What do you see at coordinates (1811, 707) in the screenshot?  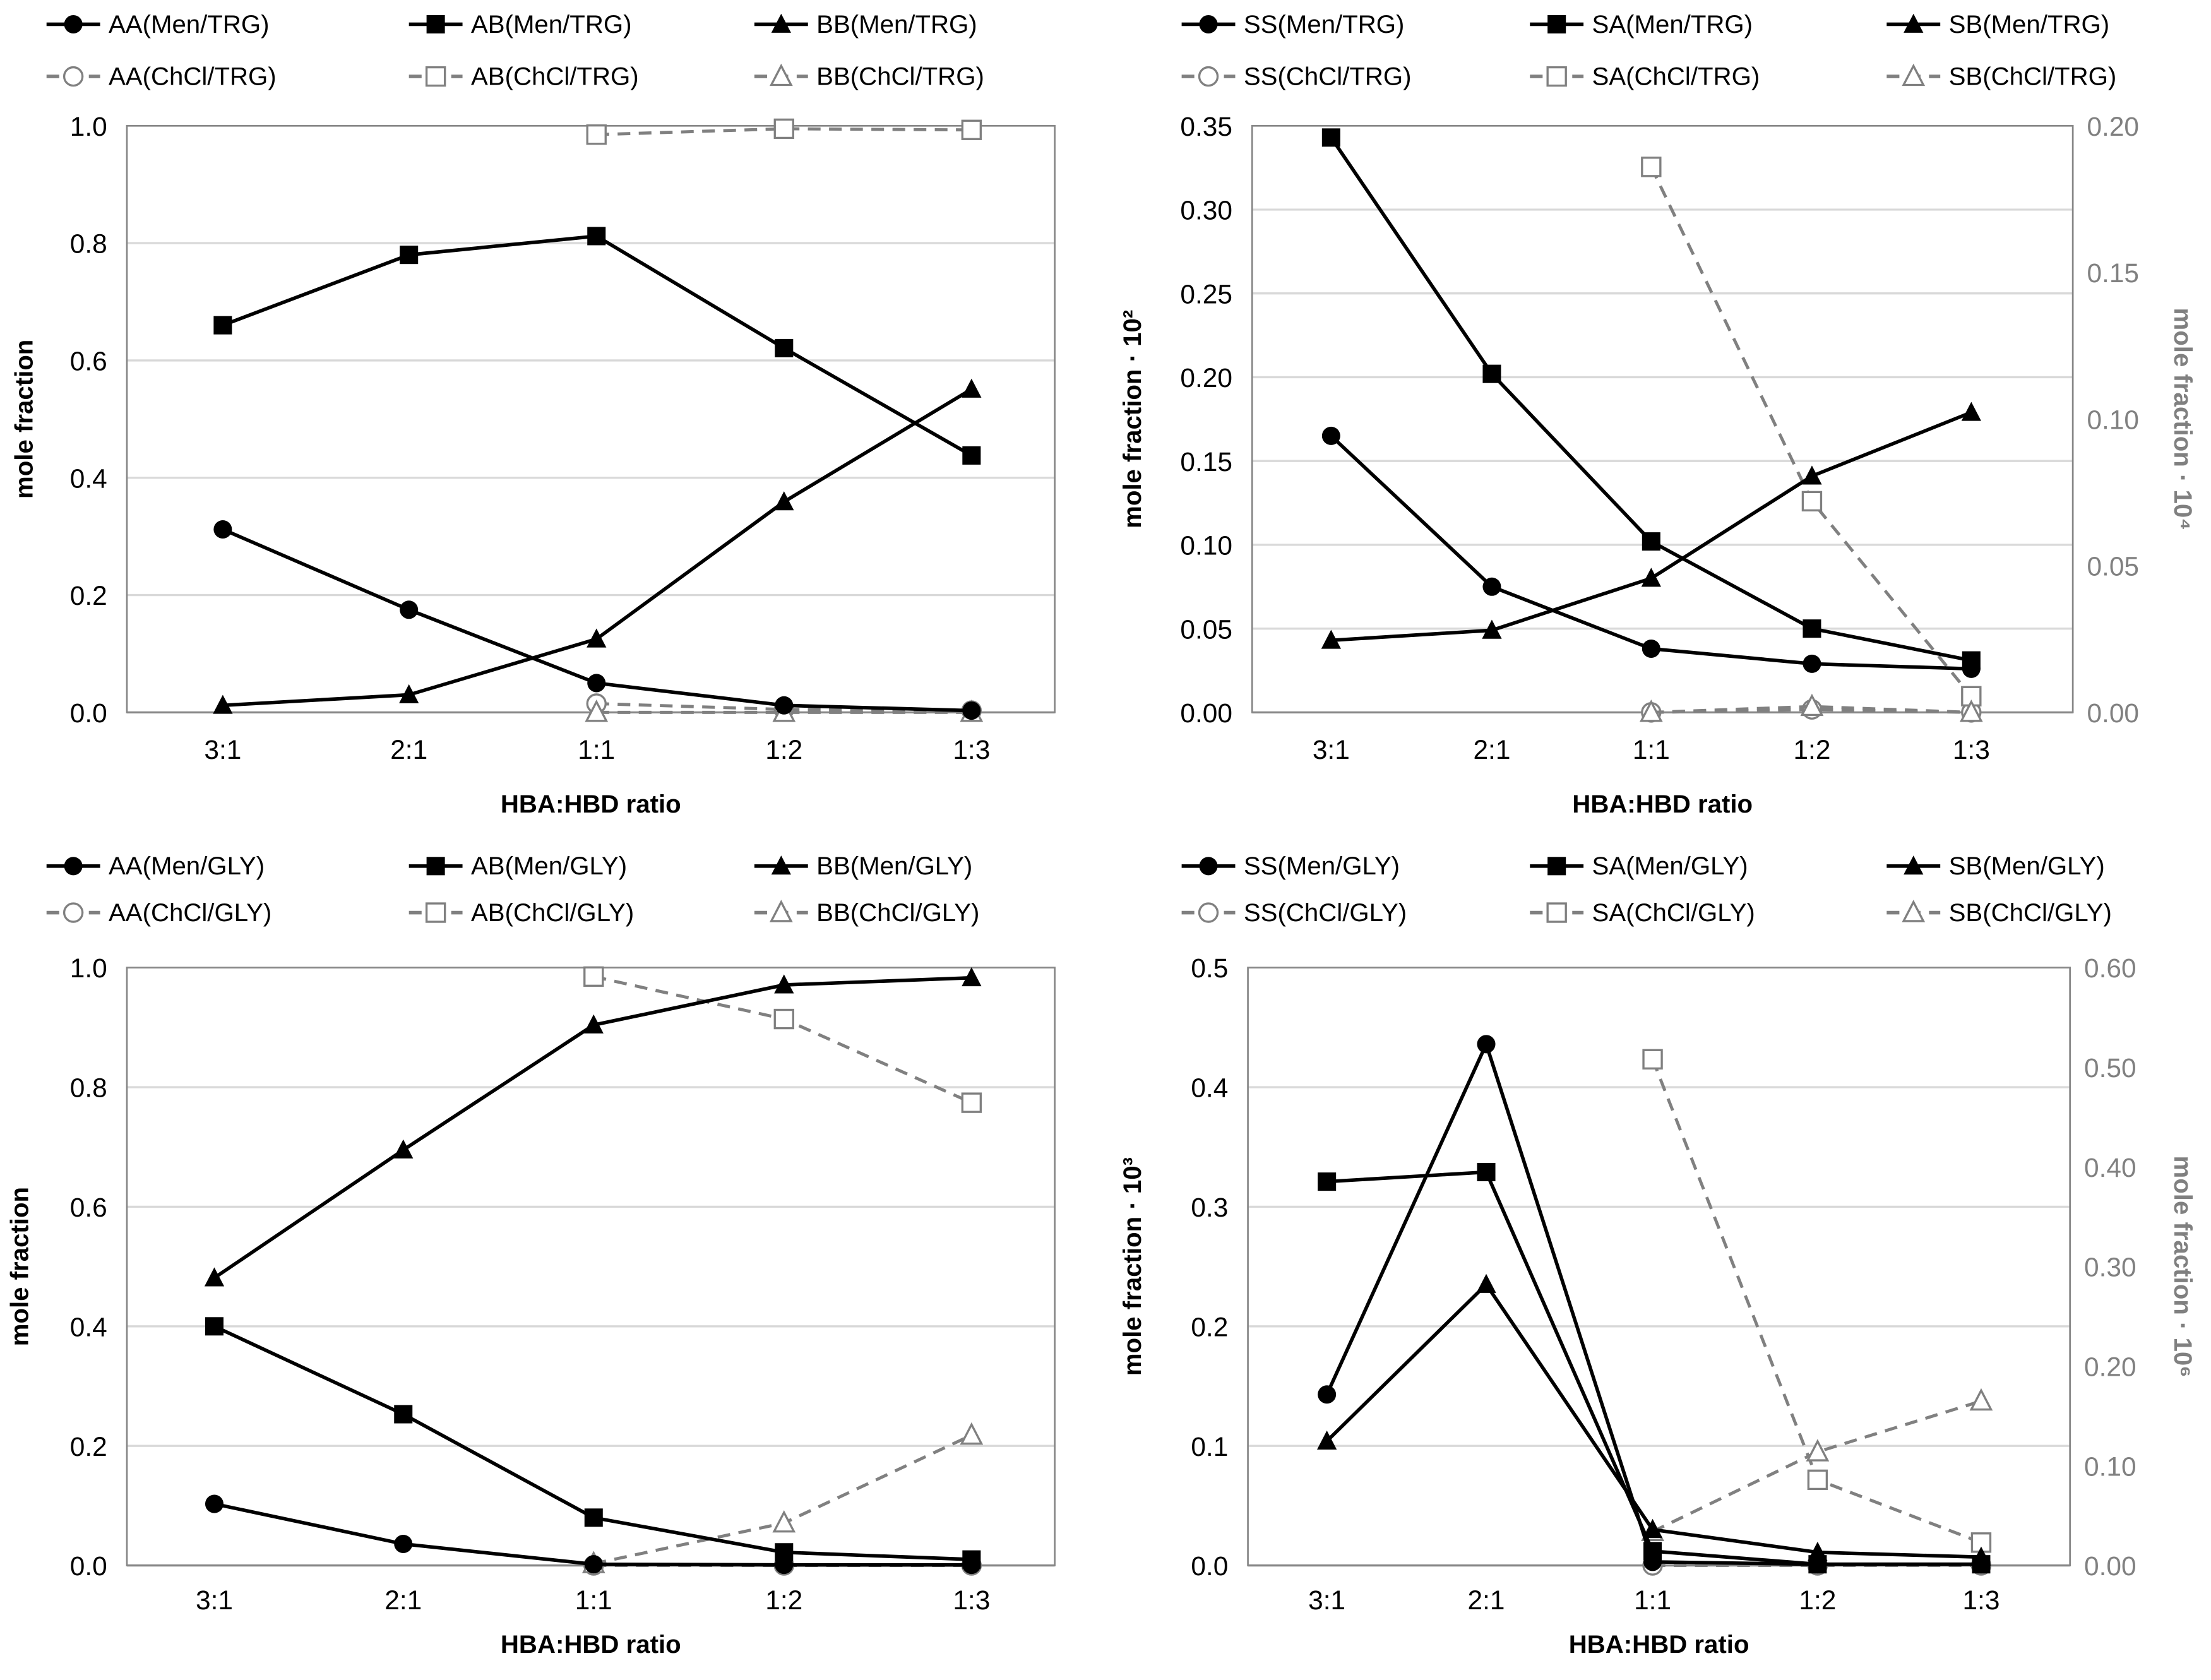 I see `series-SB(ChCl/TRG)` at bounding box center [1811, 707].